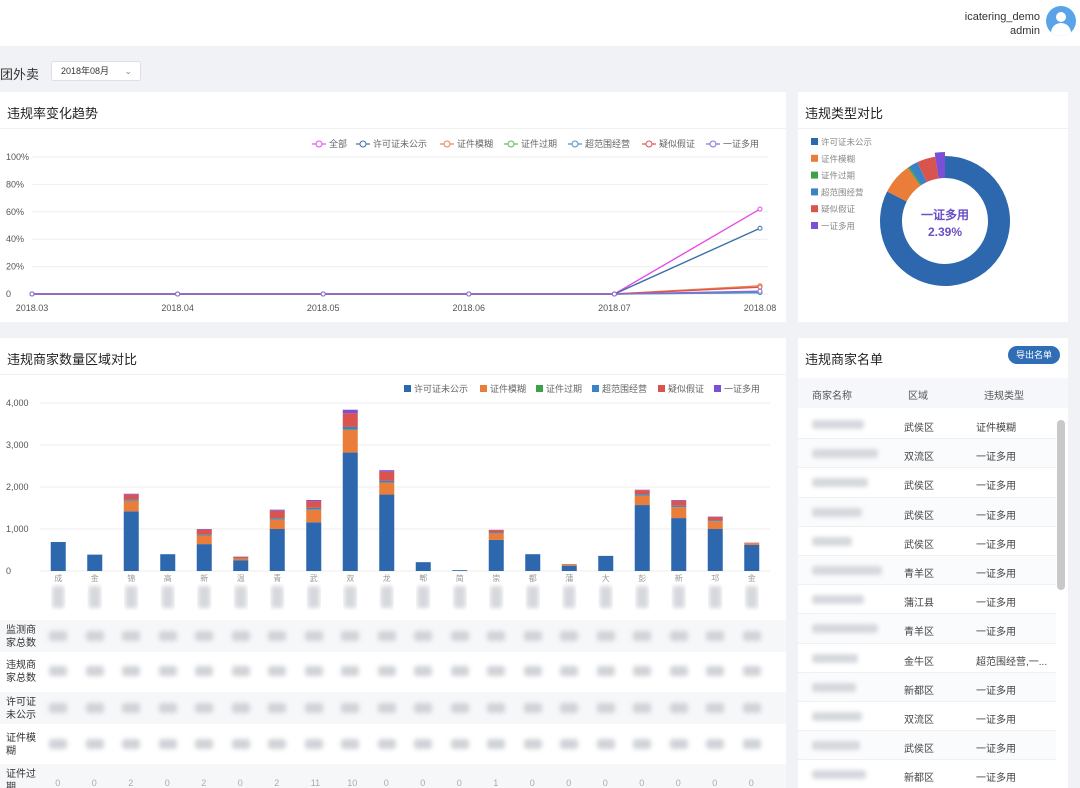 The width and height of the screenshot is (1080, 788). Describe the element at coordinates (20, 74) in the screenshot. I see `platform-label: 美团外卖` at that location.